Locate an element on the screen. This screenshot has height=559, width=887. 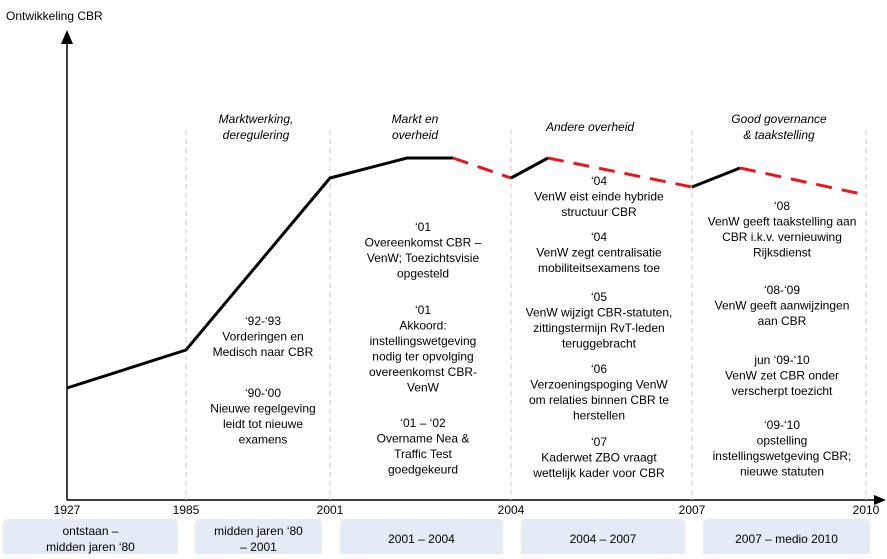
event-text: Akkoord: is located at coordinates (422, 326).